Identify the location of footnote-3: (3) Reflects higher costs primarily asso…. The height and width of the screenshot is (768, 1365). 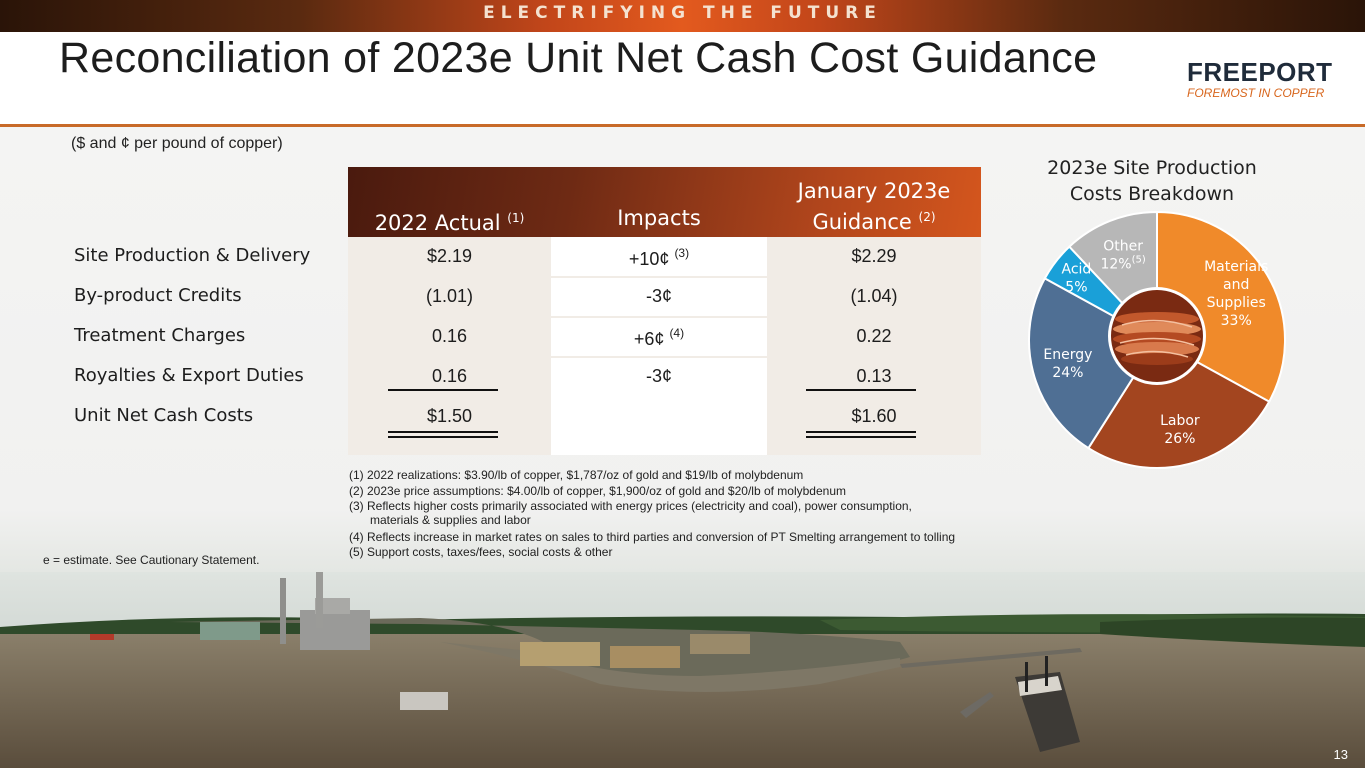
(630, 506).